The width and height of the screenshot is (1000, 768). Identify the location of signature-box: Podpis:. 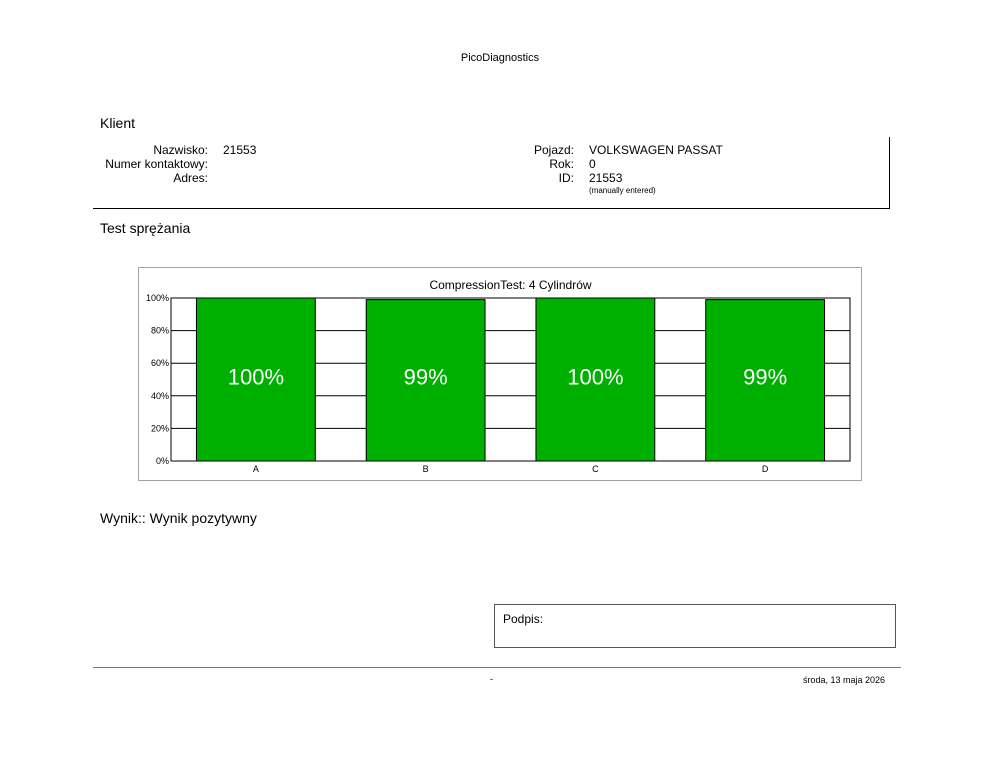
(695, 626).